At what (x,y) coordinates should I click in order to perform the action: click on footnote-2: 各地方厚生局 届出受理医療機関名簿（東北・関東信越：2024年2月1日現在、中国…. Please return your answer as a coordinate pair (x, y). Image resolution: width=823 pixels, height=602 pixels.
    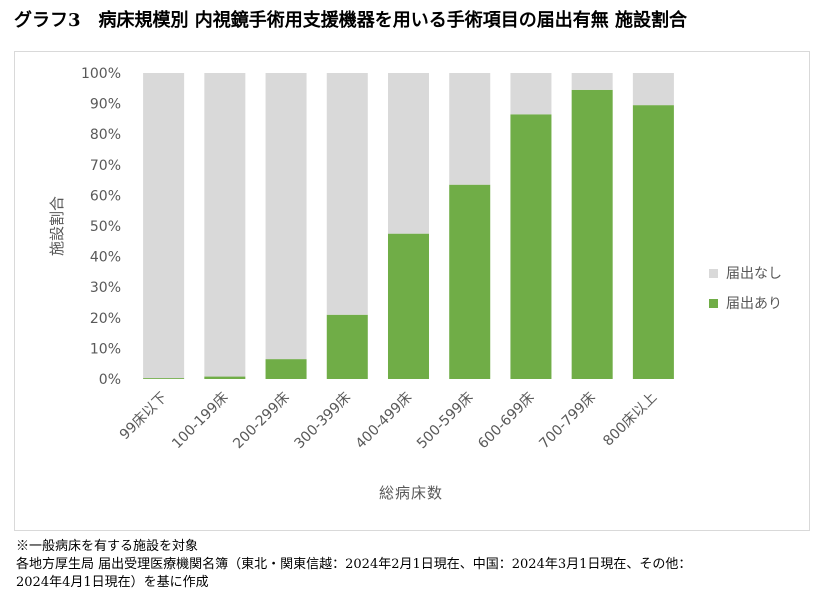
    Looking at the image, I should click on (354, 564).